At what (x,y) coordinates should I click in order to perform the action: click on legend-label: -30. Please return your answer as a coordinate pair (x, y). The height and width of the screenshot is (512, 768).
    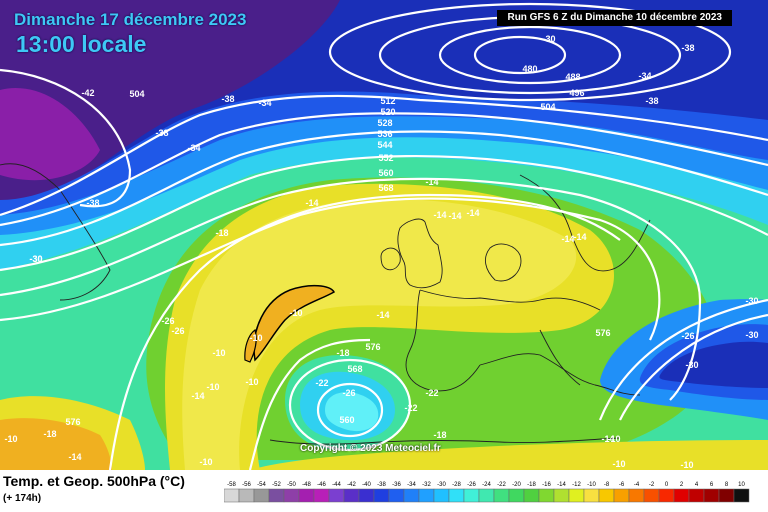
    Looking at the image, I should click on (441, 485).